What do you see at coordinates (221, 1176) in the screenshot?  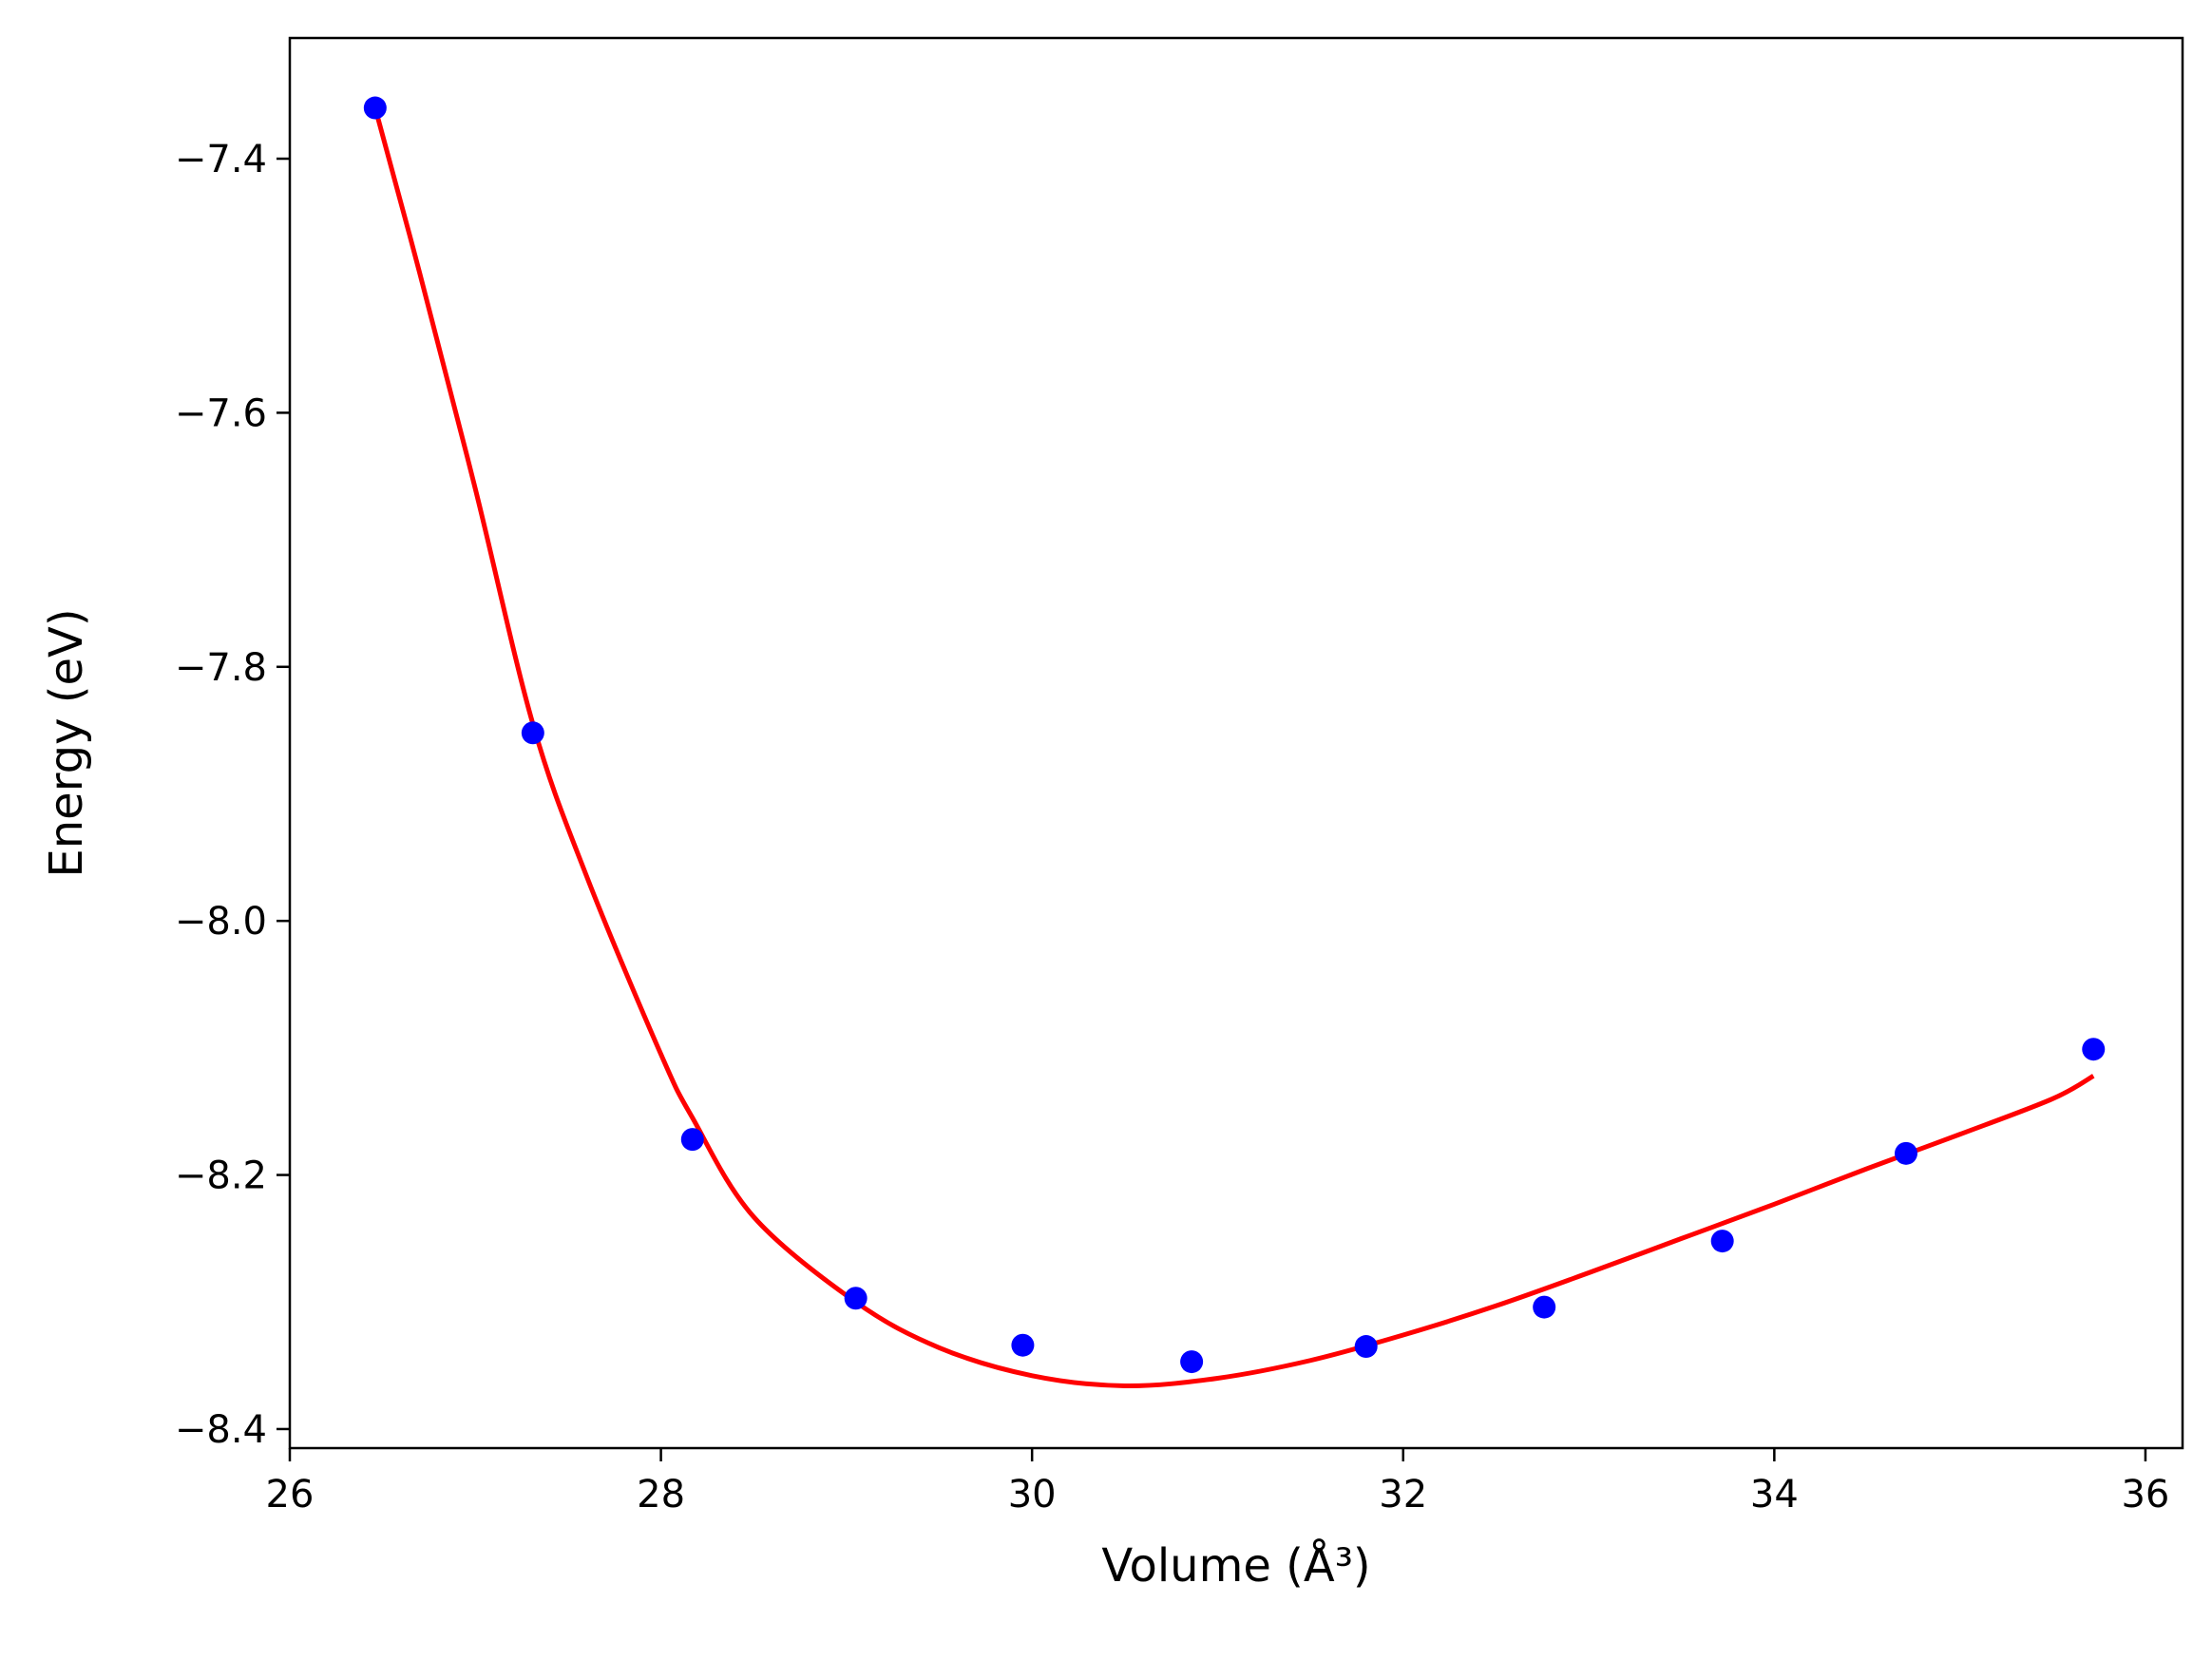 I see `y-tick-label: −8.2` at bounding box center [221, 1176].